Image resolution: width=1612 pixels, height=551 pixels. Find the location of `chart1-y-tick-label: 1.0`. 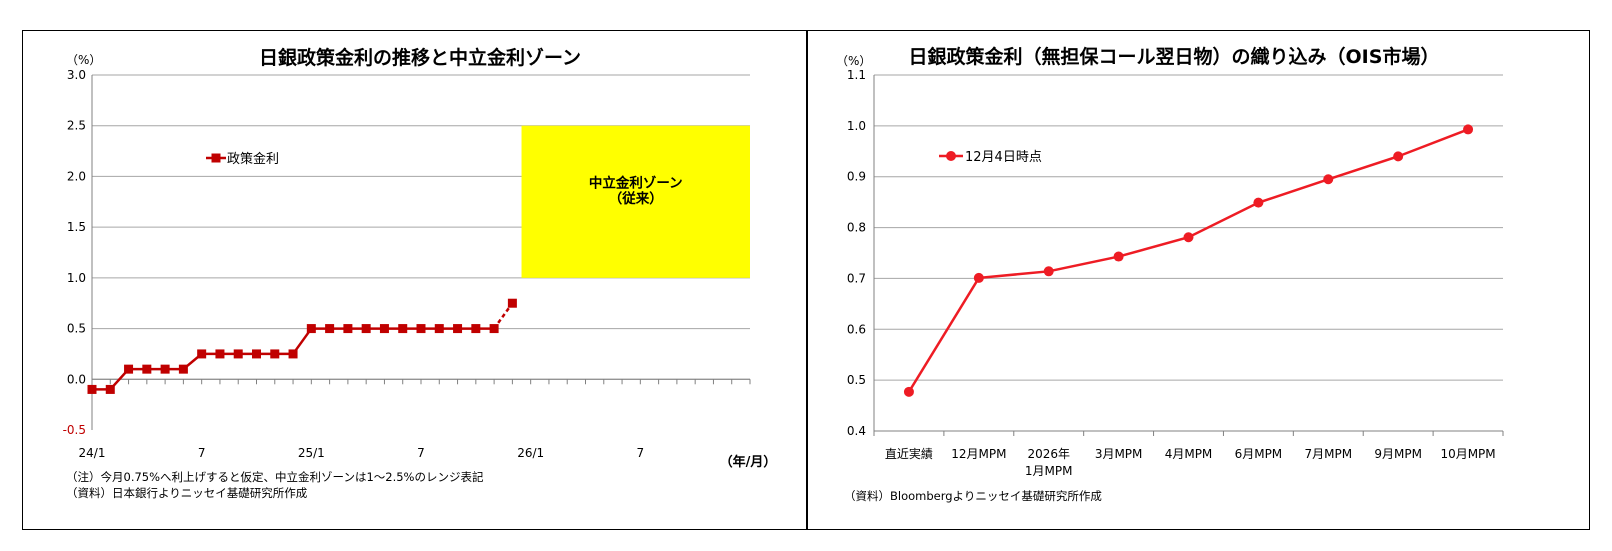

chart1-y-tick-label: 1.0 is located at coordinates (76, 278).